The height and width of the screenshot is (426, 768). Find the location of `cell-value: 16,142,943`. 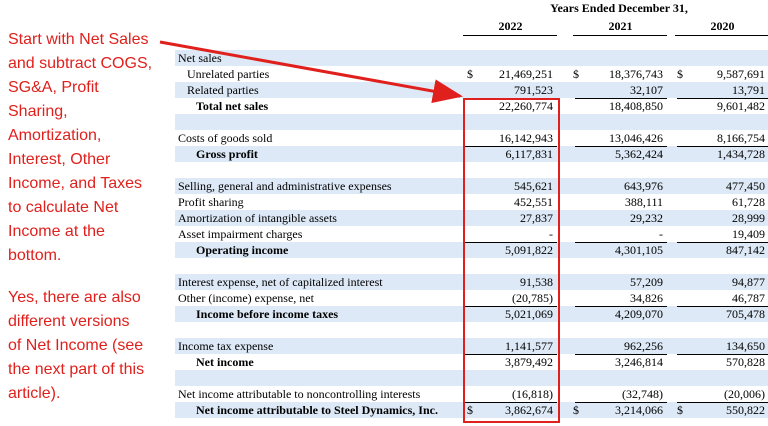

cell-value: 16,142,943 is located at coordinates (526, 138).